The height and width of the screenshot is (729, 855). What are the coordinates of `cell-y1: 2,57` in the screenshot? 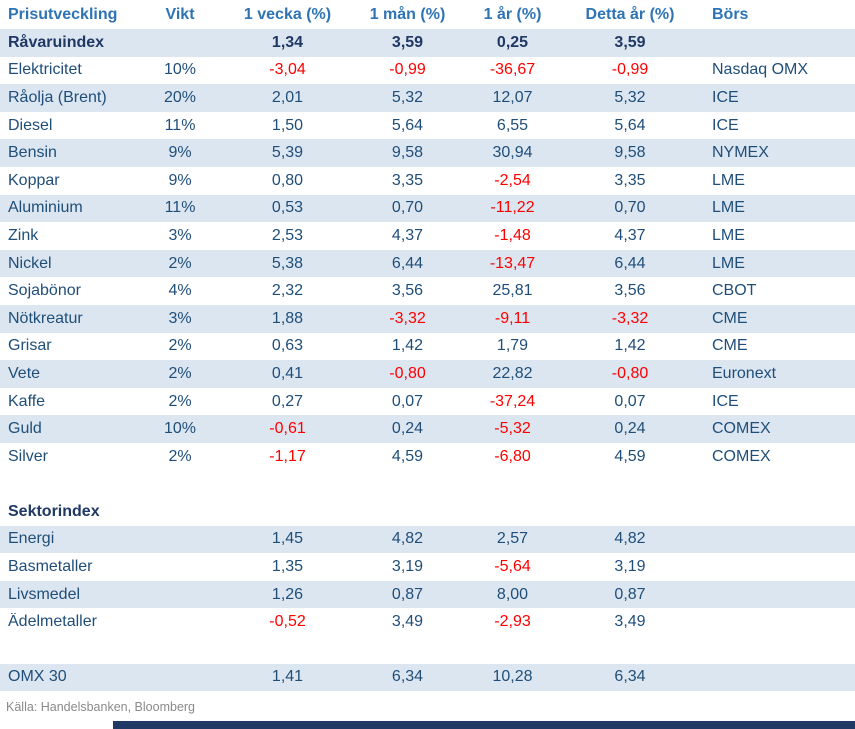 It's located at (512, 539).